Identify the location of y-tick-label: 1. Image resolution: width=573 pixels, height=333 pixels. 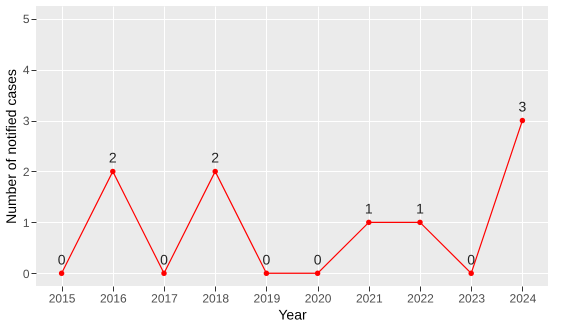
(26, 223).